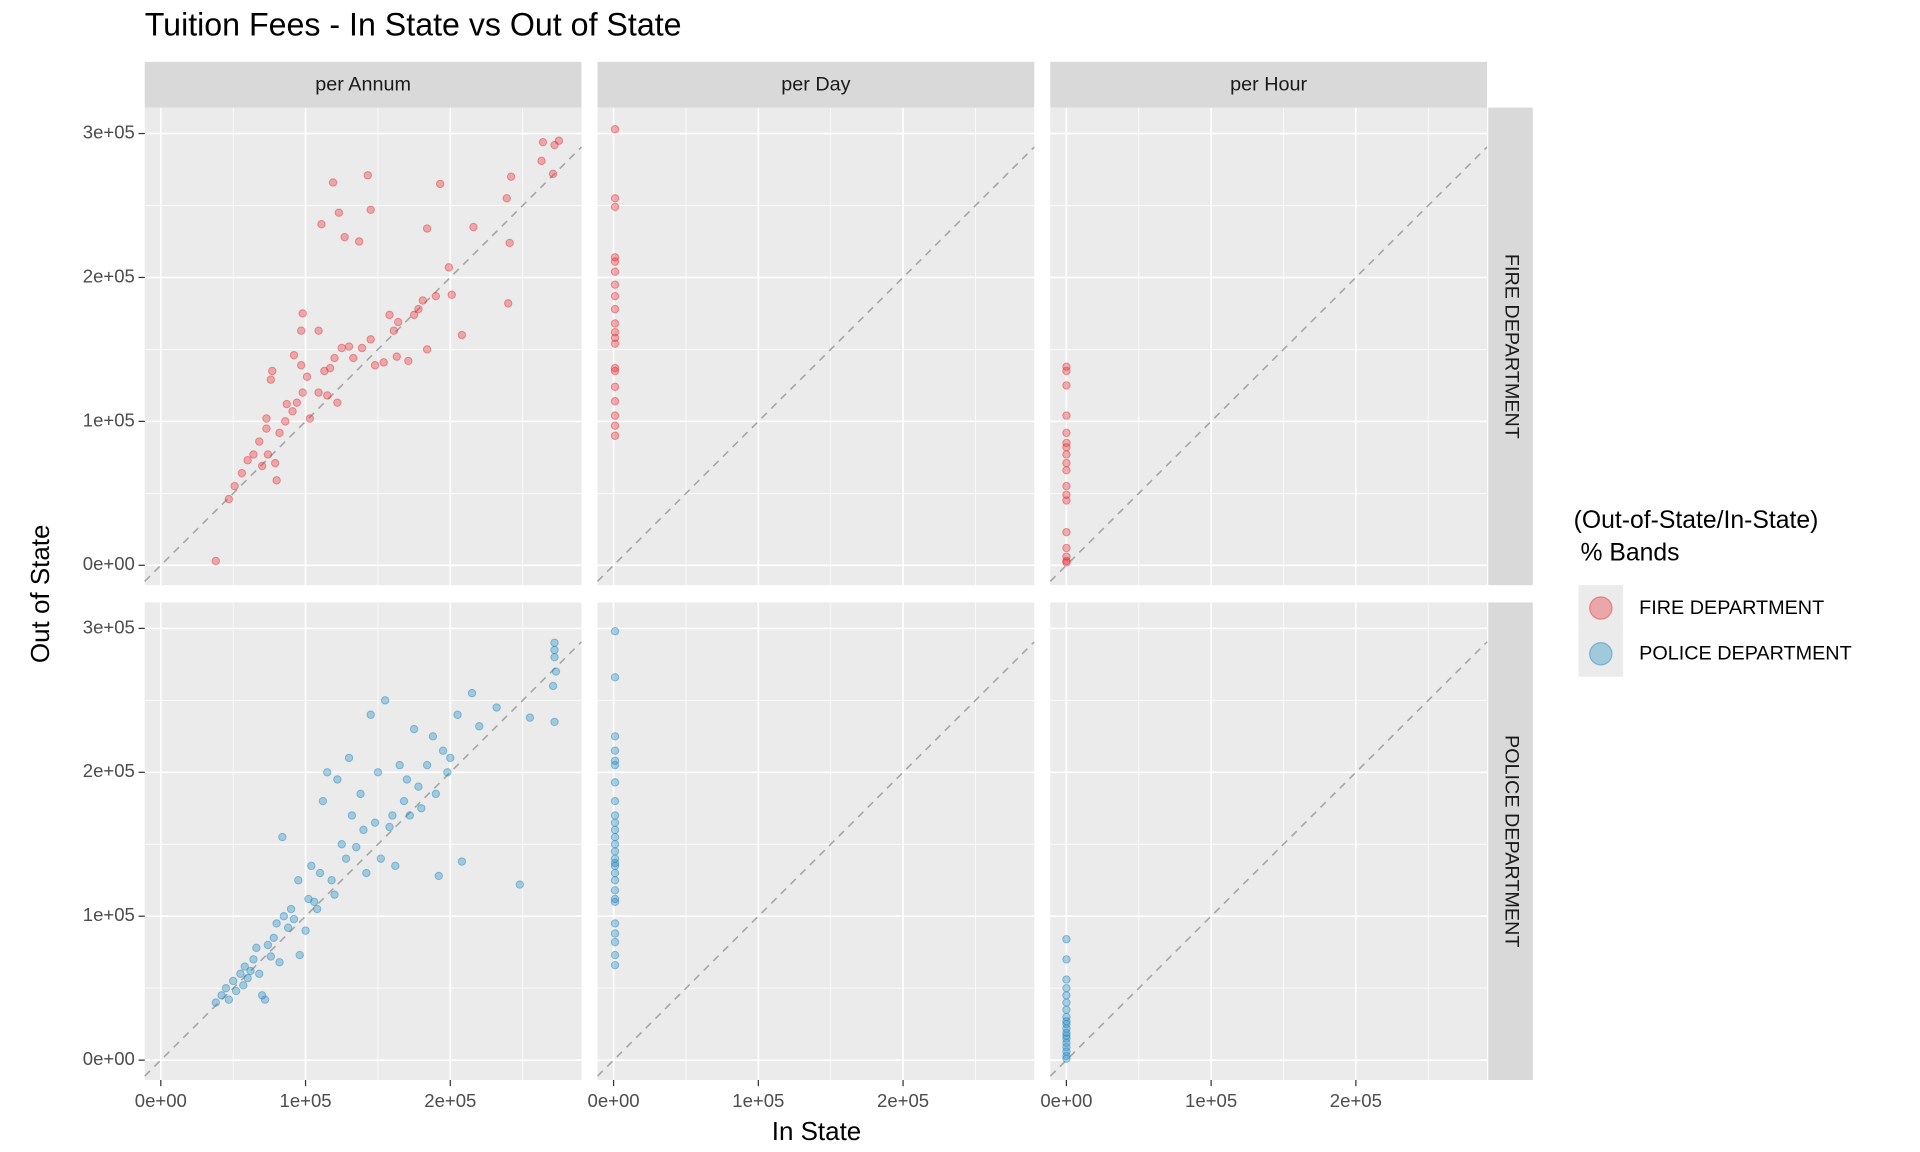  Describe the element at coordinates (1745, 654) in the screenshot. I see `legend-label: POLICE DEPARTMENT` at that location.